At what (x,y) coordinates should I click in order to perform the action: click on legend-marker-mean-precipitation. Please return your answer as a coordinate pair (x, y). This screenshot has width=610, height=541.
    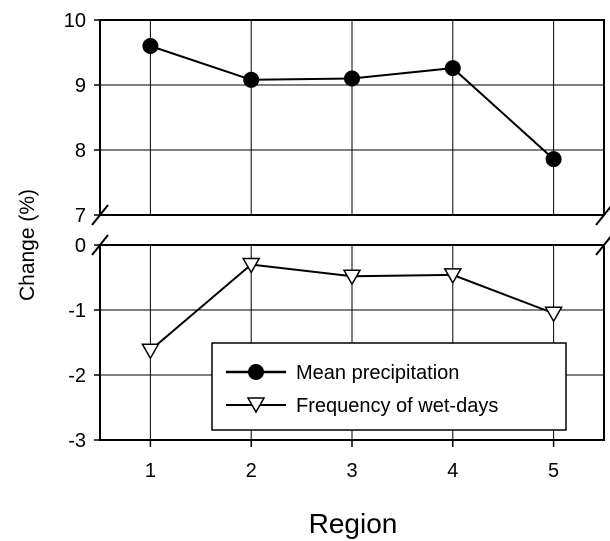
    Looking at the image, I should click on (256, 372).